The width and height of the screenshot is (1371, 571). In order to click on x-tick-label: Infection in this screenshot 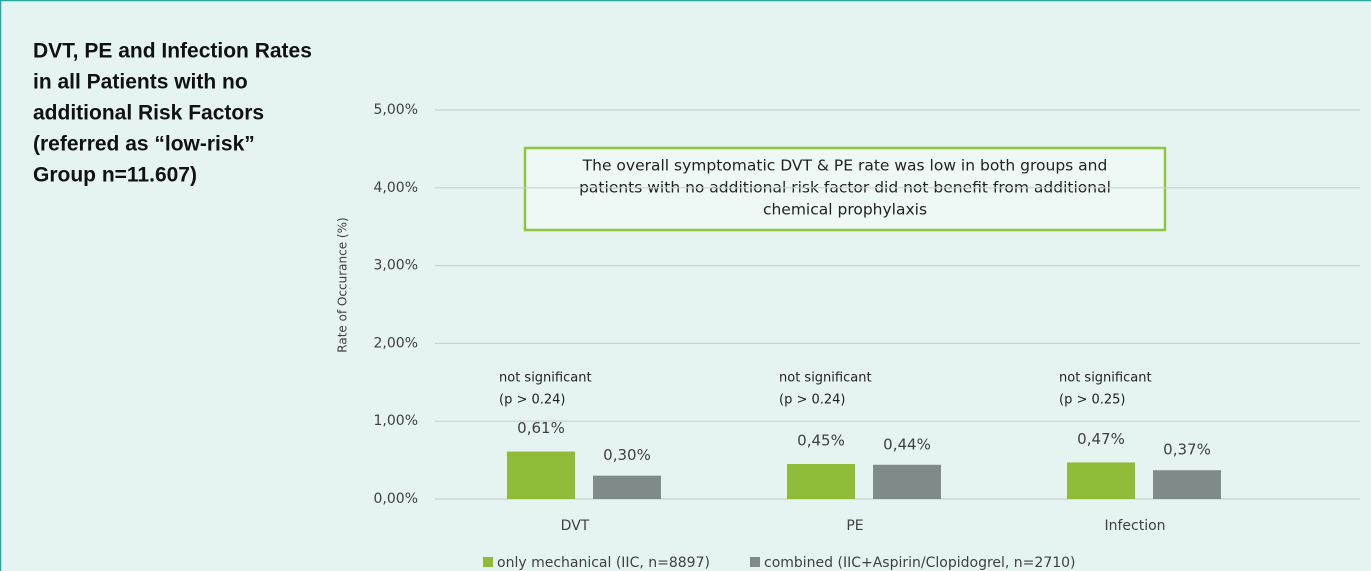, I will do `click(1134, 526)`.